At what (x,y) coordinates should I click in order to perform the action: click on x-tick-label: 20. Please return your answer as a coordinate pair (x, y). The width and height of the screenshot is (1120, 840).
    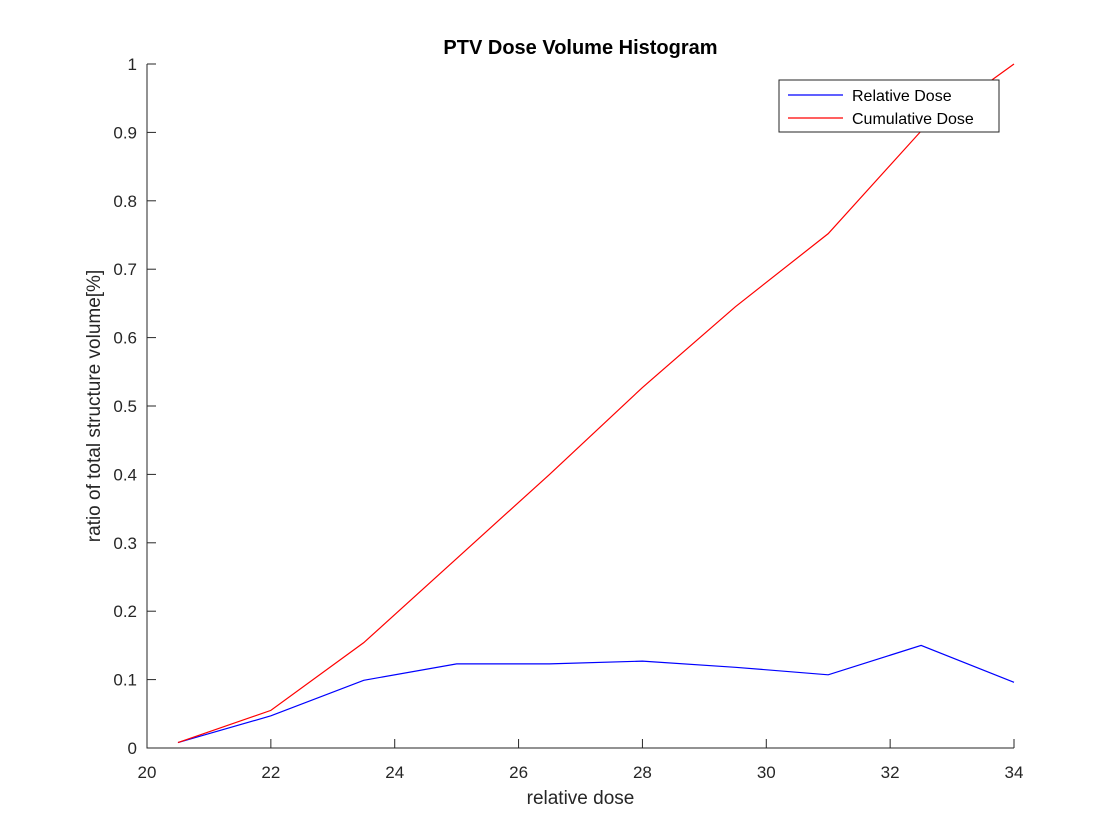
    Looking at the image, I should click on (147, 772).